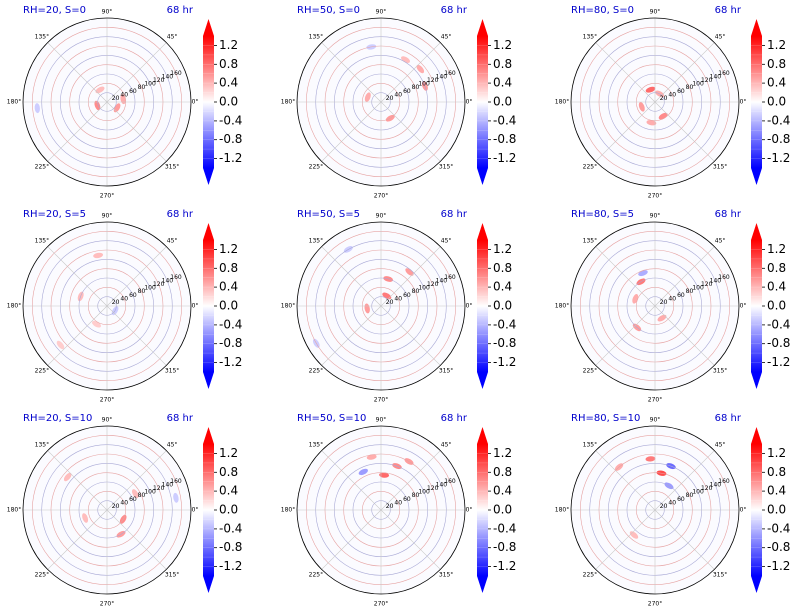 This screenshot has width=799, height=612. What do you see at coordinates (107, 420) in the screenshot?
I see `angle-tick-label: 90°` at bounding box center [107, 420].